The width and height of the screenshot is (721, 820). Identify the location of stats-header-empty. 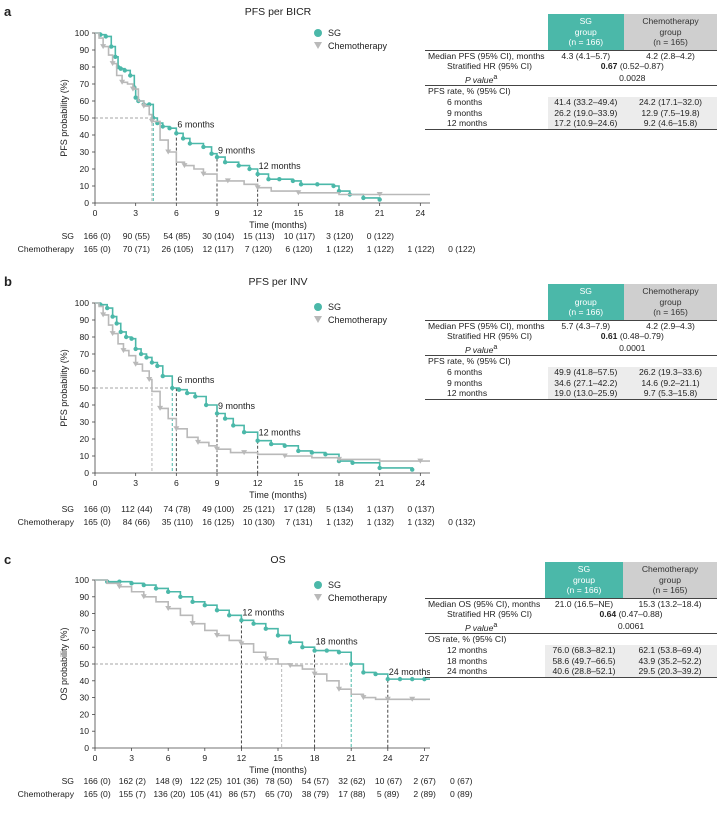
(486, 32).